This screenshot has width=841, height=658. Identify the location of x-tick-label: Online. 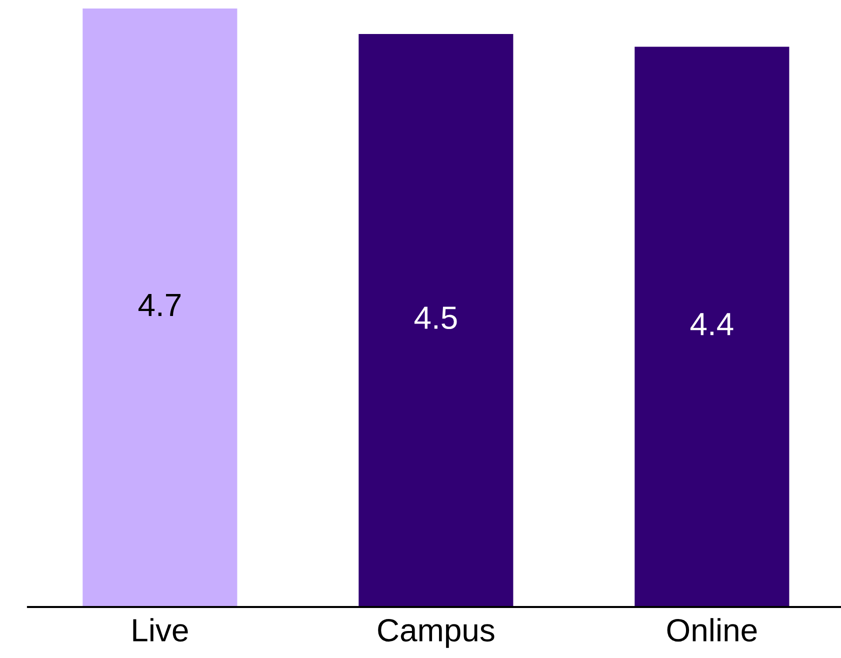
(712, 630).